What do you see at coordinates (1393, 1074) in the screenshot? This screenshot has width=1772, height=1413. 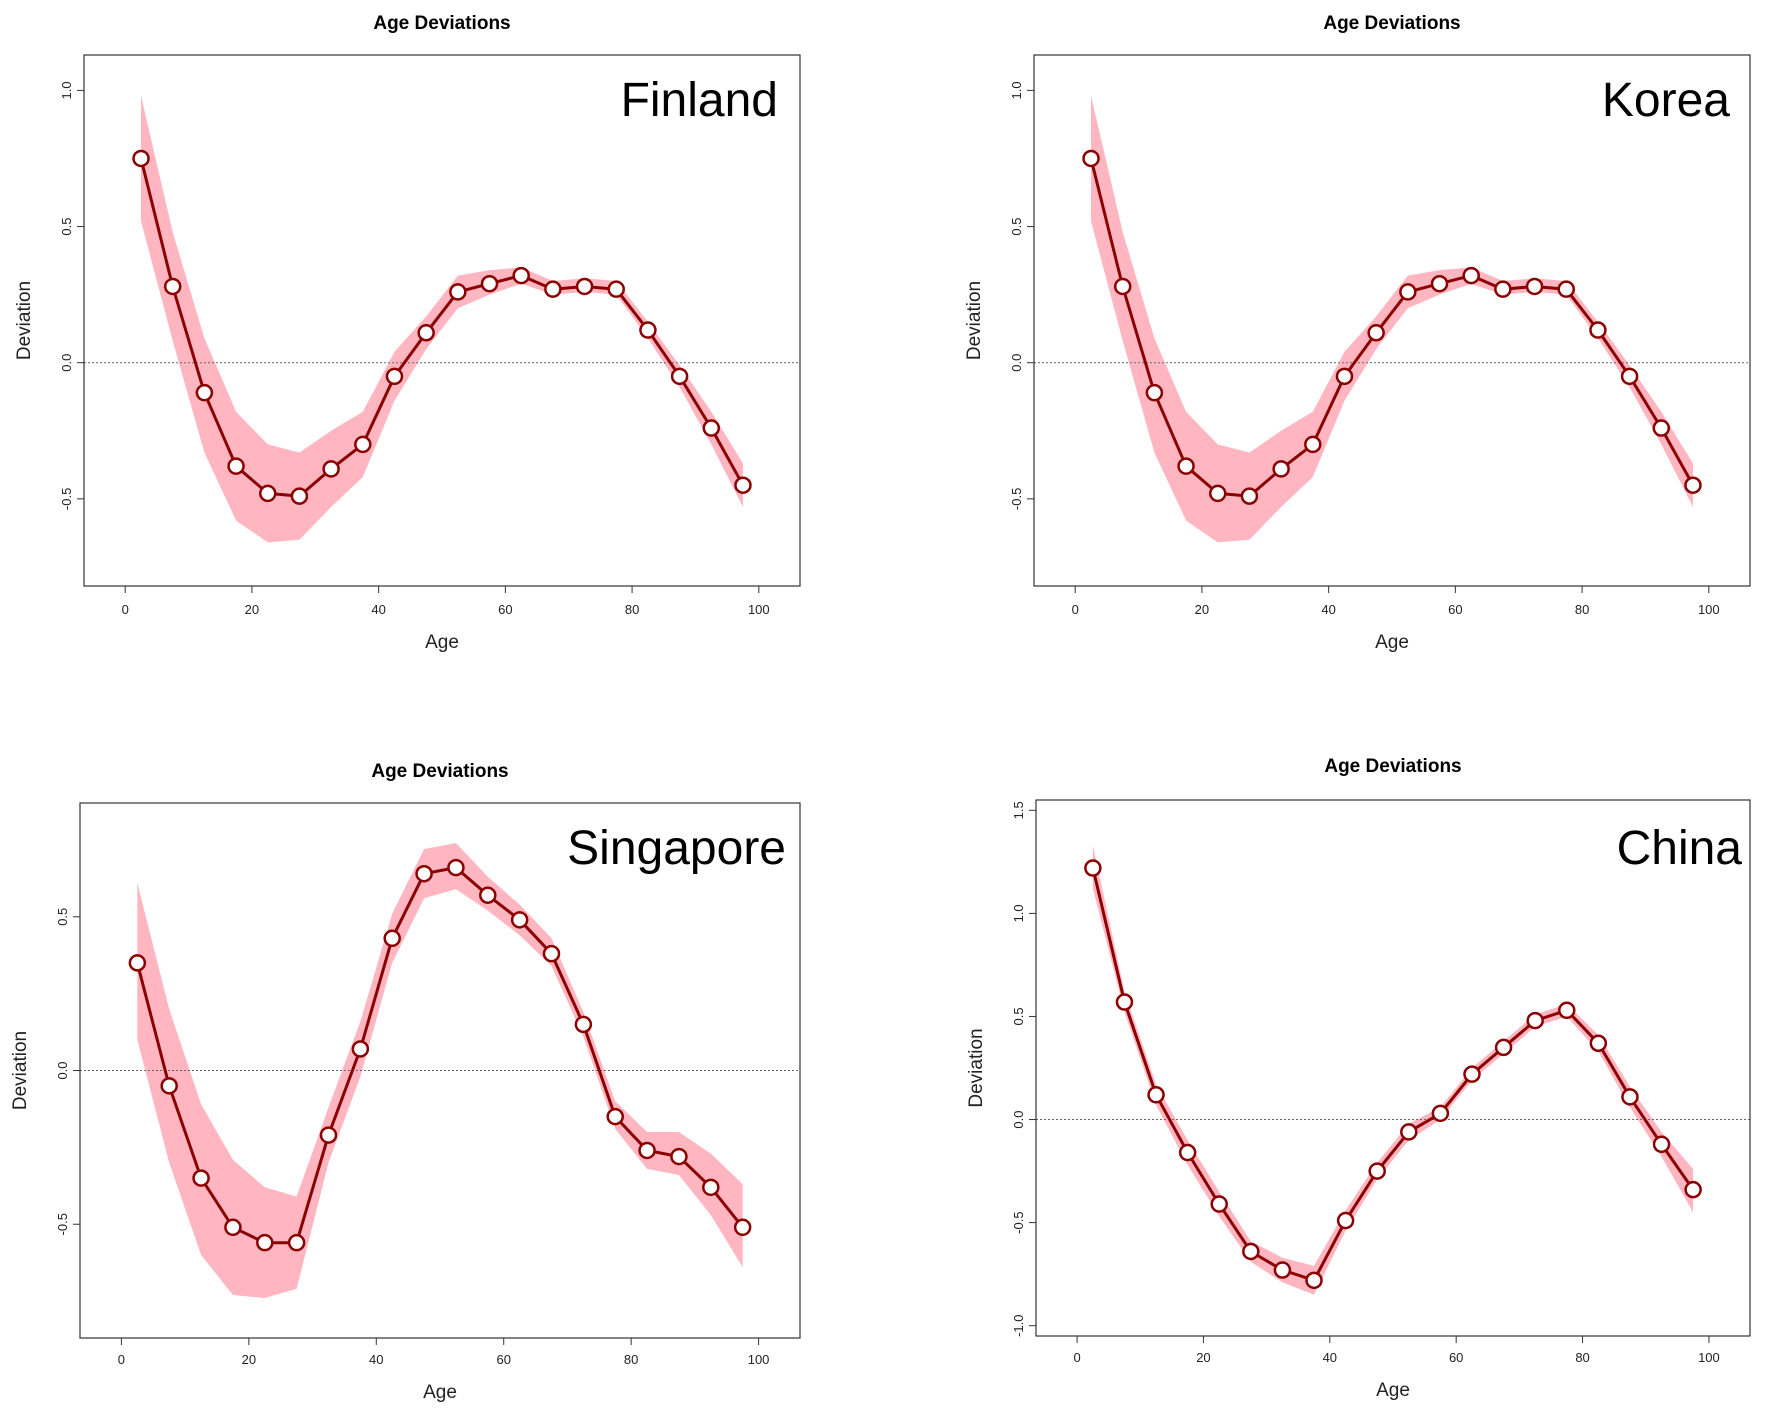 I see `series-line` at bounding box center [1393, 1074].